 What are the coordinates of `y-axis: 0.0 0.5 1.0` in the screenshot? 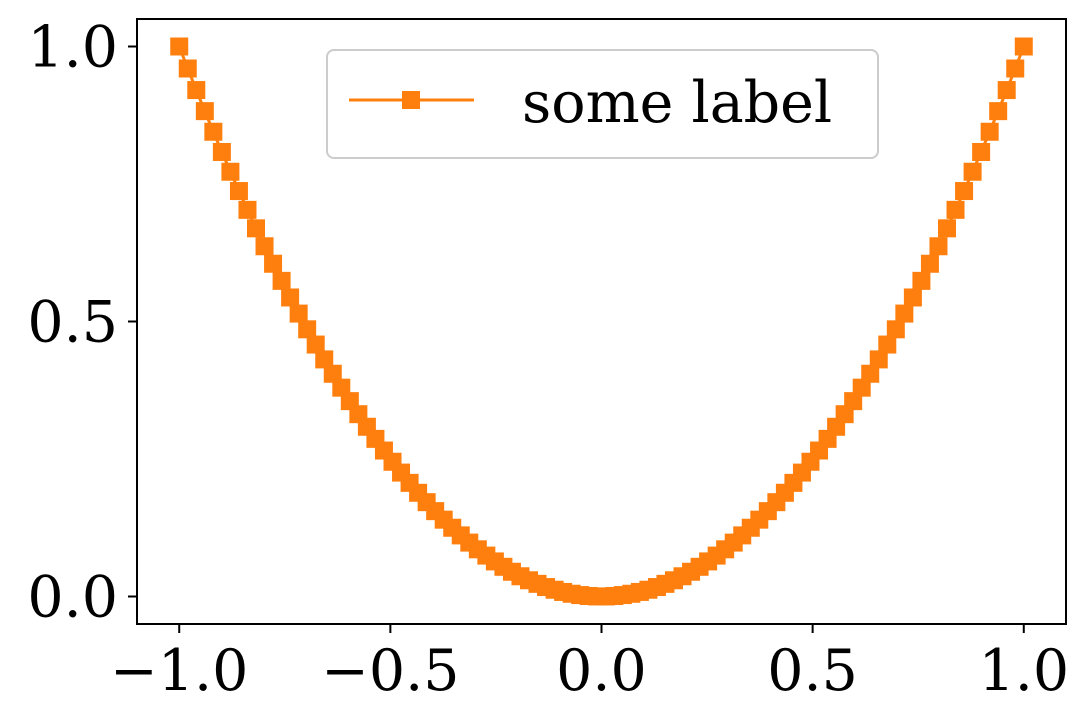 It's located at (82, 323).